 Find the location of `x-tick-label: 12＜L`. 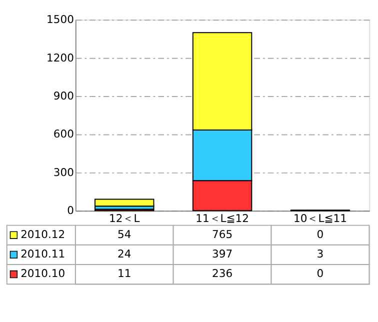

x-tick-label: 12＜L is located at coordinates (124, 218).